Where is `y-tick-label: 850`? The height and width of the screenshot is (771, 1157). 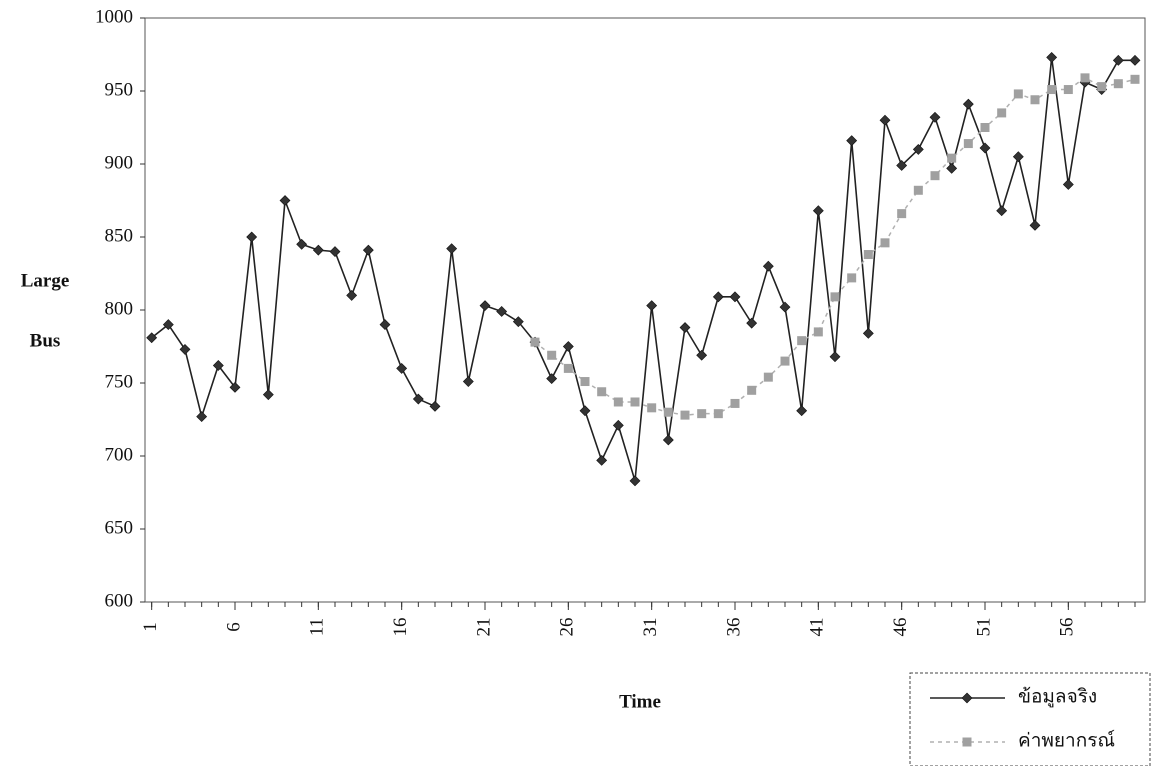 y-tick-label: 850 is located at coordinates (119, 235).